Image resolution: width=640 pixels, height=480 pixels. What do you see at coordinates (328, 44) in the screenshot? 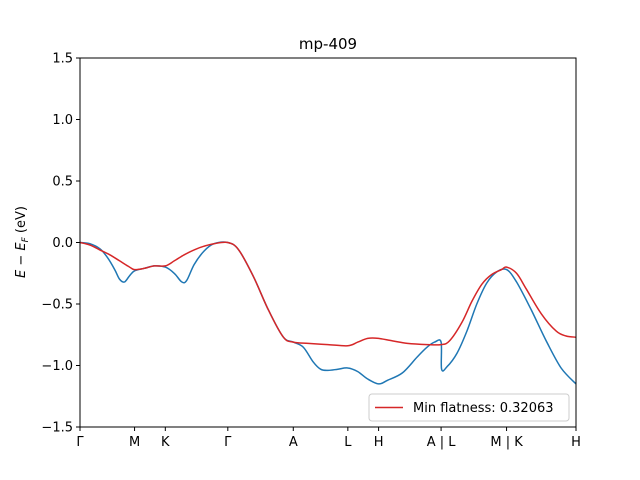
I see `chart-title: mp-409` at bounding box center [328, 44].